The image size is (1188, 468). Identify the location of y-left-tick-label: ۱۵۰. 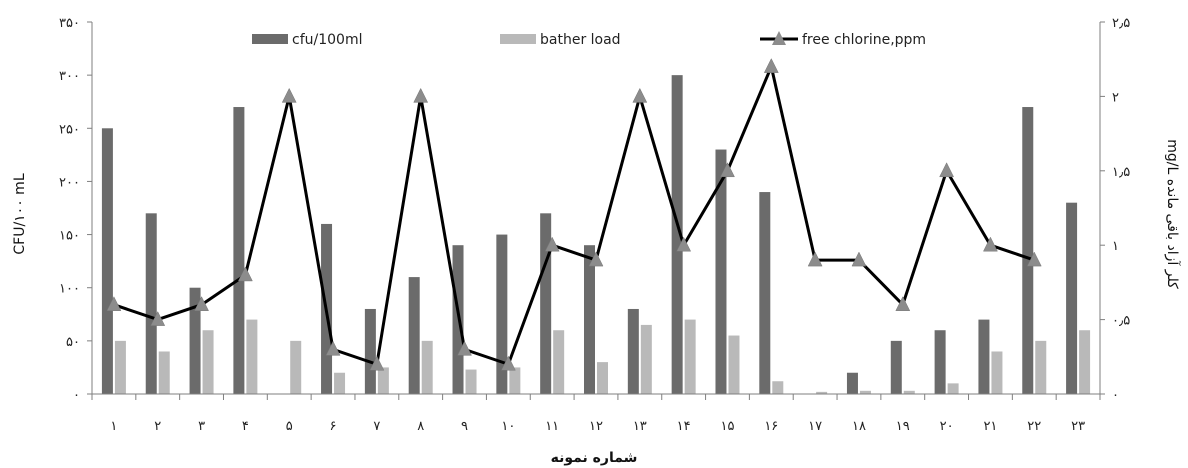
(69, 236).